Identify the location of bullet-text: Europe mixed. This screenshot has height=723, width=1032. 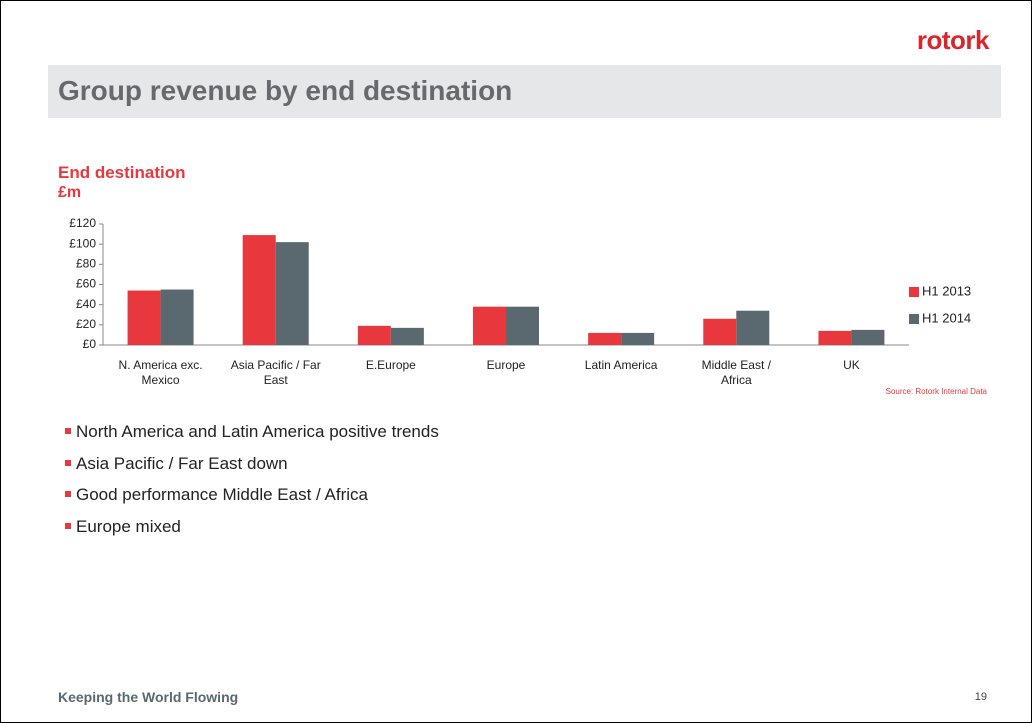
(128, 526).